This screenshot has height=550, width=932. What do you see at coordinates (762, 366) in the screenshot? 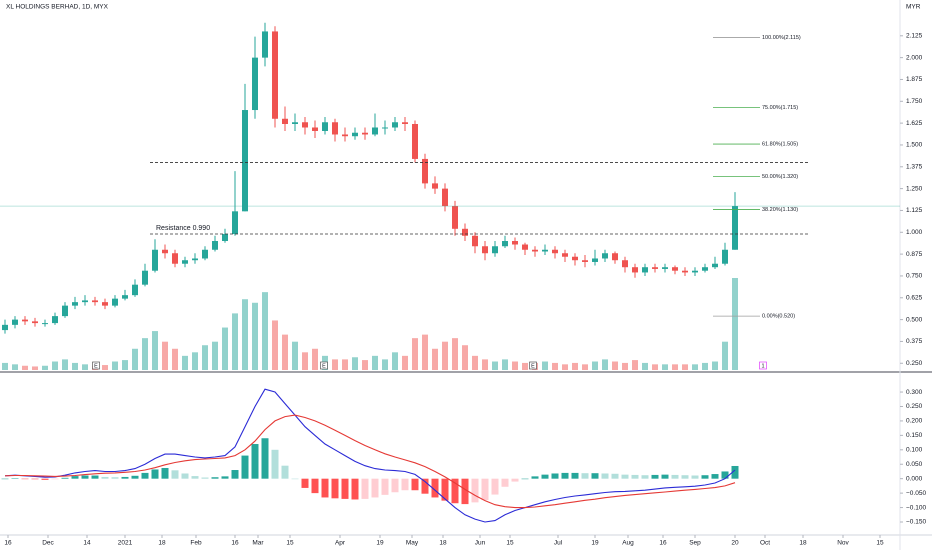
I see `event-label: 1` at bounding box center [762, 366].